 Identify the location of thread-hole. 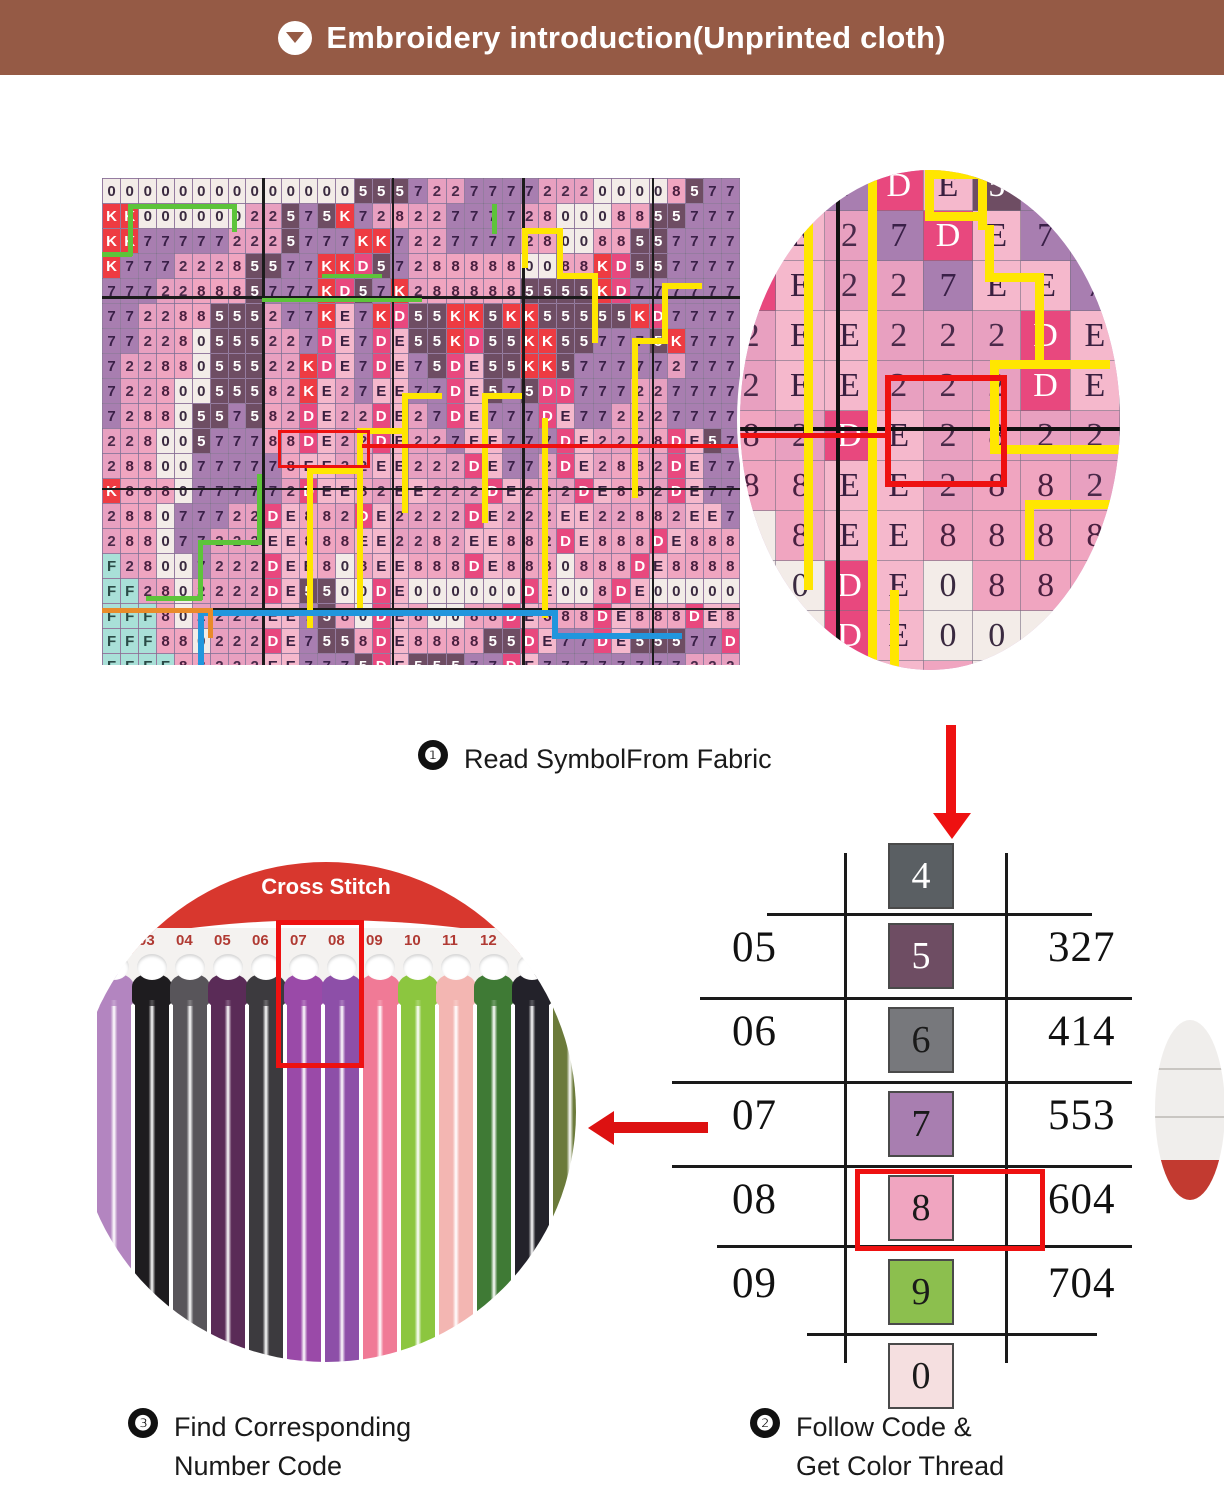
(190, 967).